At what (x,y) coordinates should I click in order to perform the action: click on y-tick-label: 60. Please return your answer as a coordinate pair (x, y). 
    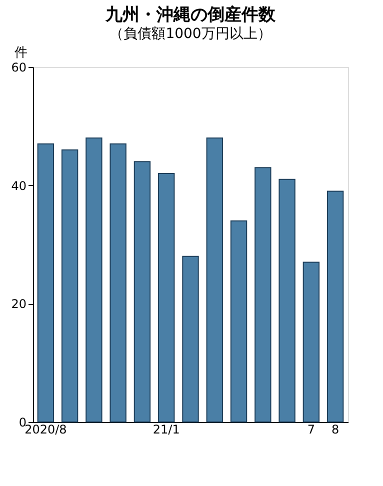
    Looking at the image, I should click on (18, 67).